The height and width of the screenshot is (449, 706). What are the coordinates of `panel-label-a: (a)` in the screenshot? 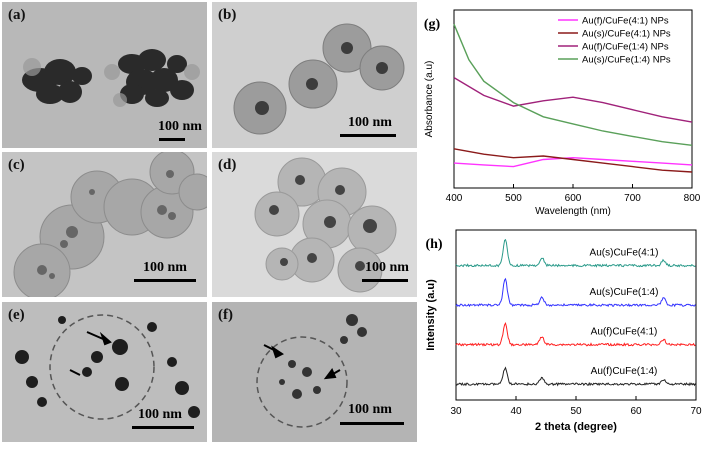 It's located at (17, 15).